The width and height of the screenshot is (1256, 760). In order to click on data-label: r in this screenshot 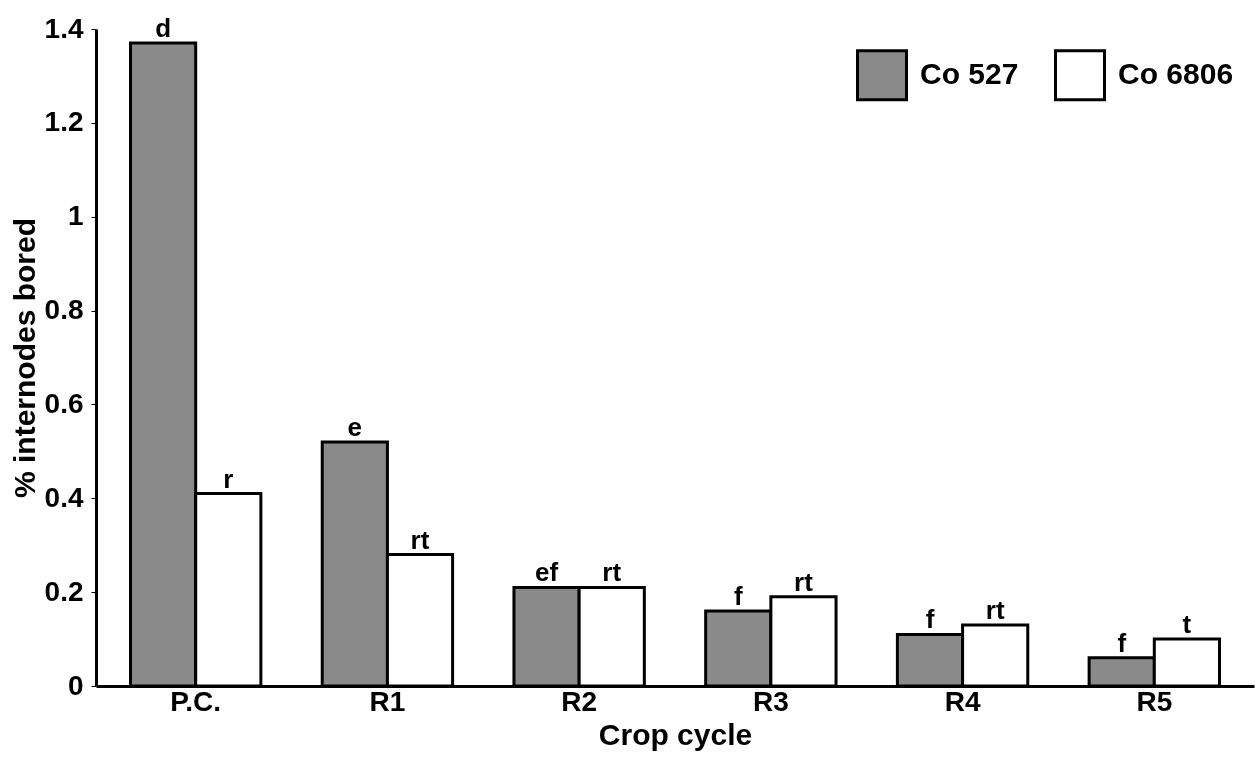, I will do `click(228, 478)`.